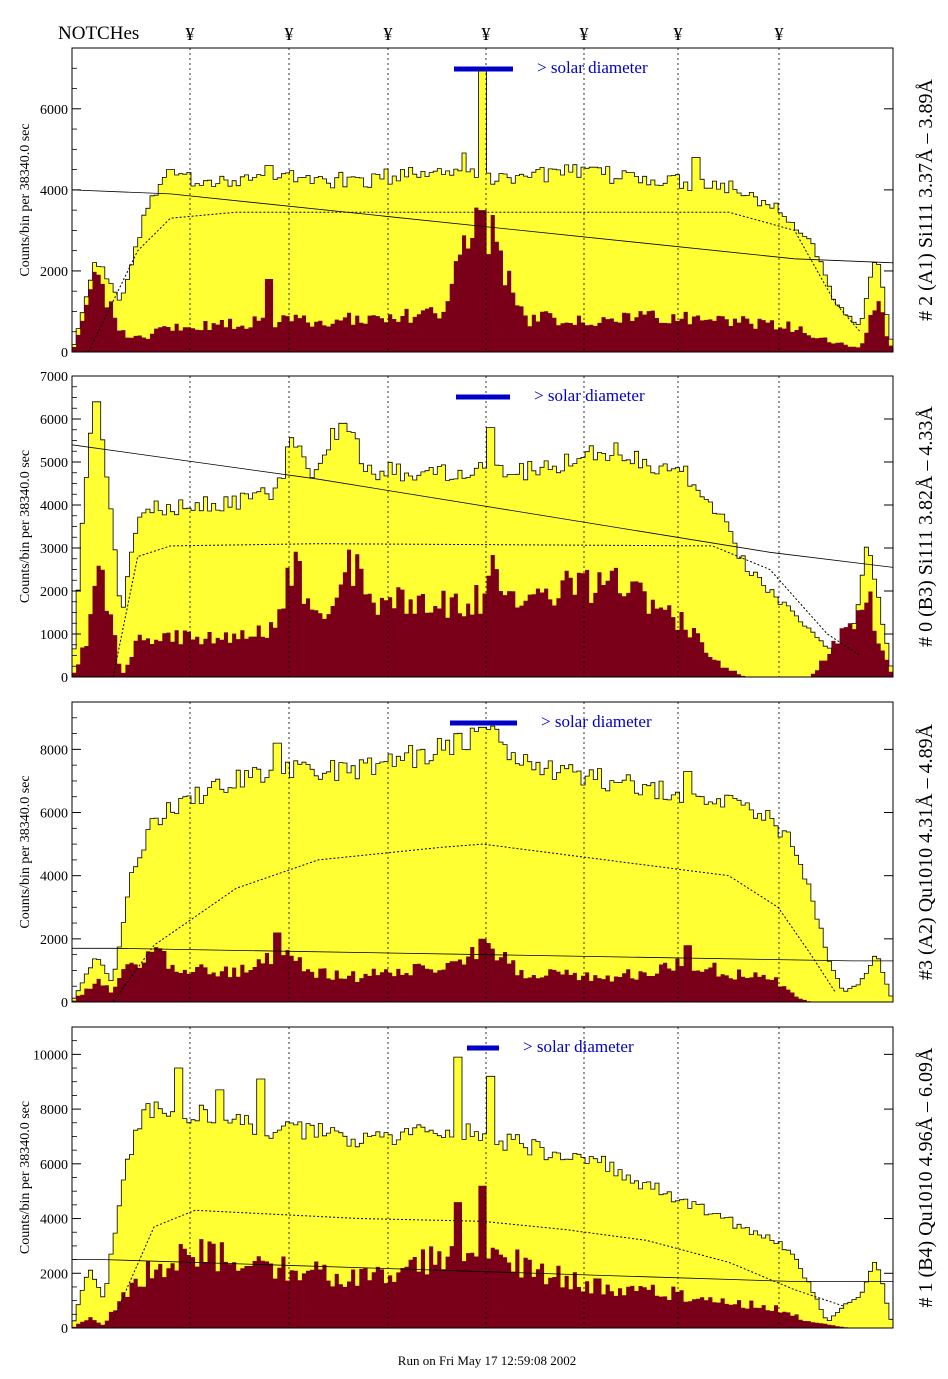 This screenshot has width=948, height=1379. Describe the element at coordinates (54, 549) in the screenshot. I see `y-tick-label: 3000` at that location.